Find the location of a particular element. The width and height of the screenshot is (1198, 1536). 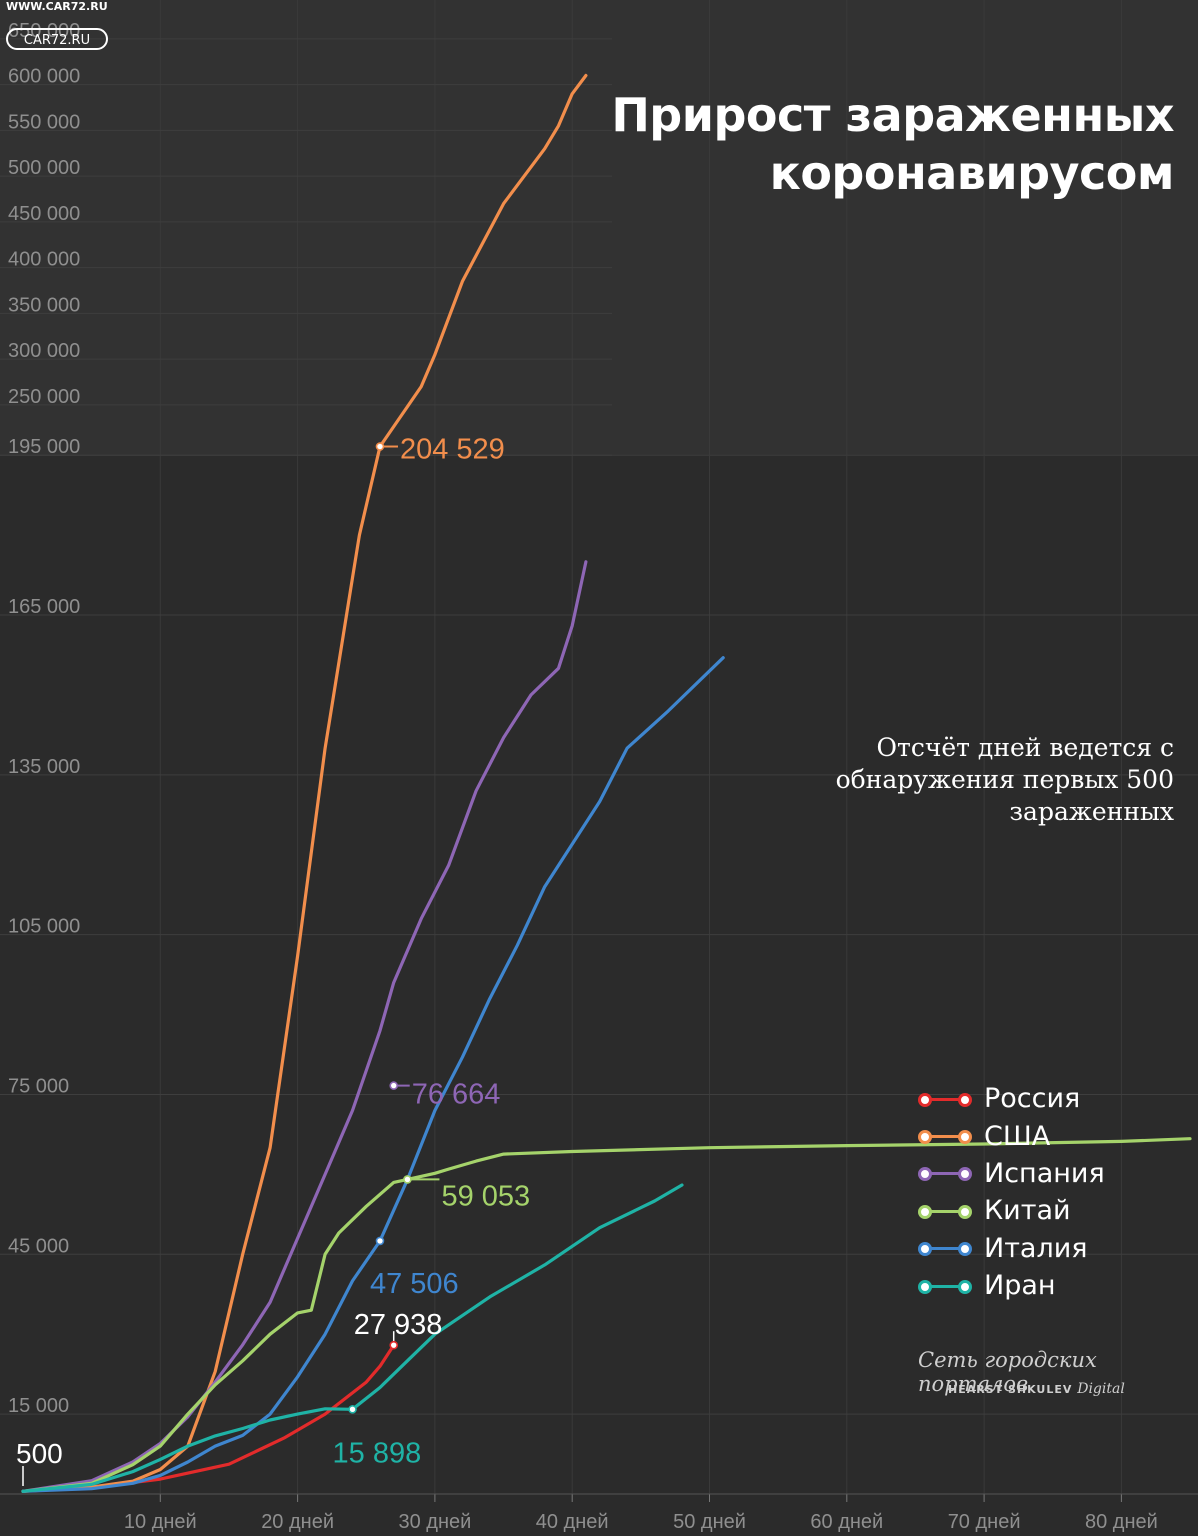

y-tick-label: 650 000 is located at coordinates (44, 31).